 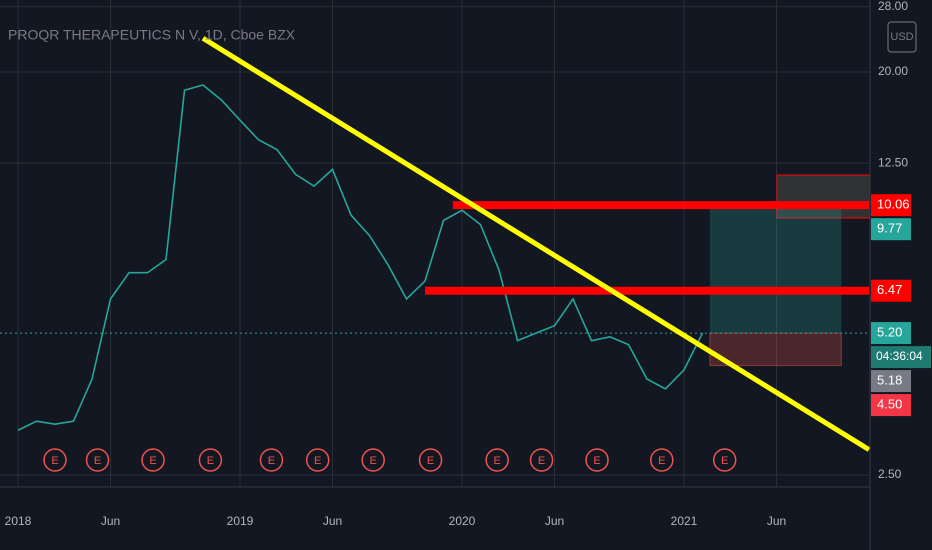 I want to click on symbol-title: PROQR THERAPEUTICS N V, 1D, Cboe BZX, so click(x=152, y=35).